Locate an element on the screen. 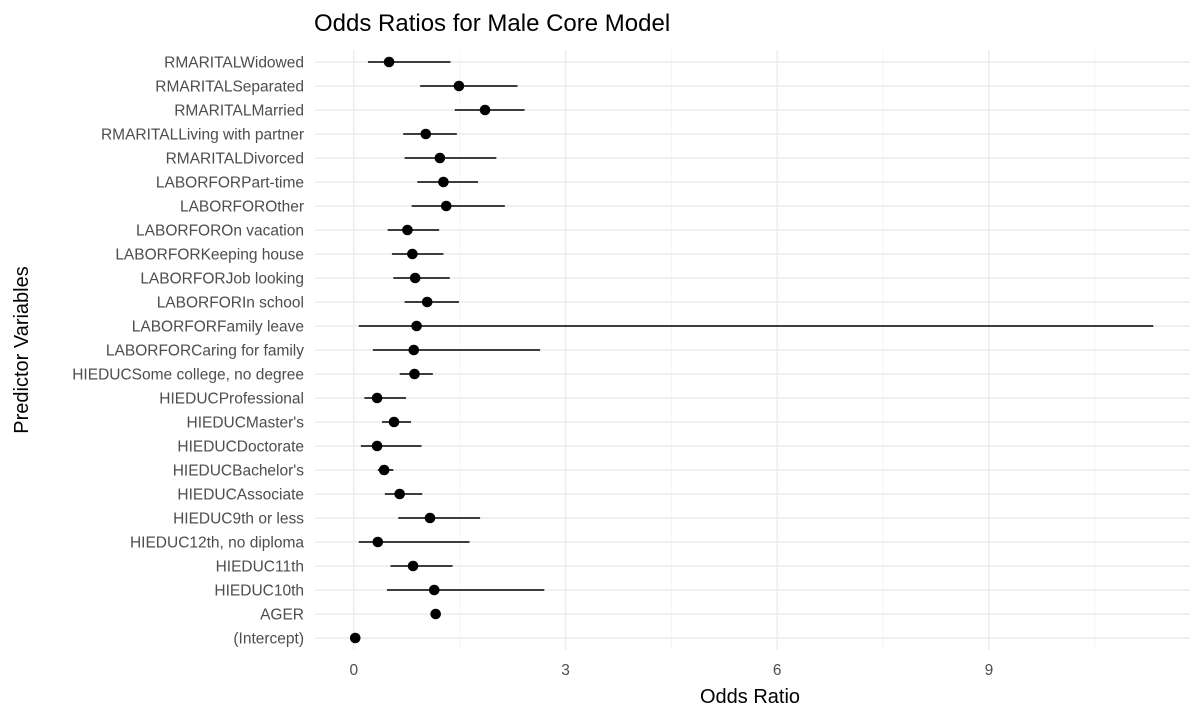 The width and height of the screenshot is (1200, 718). y-tick-label: LABORFORCaring for family is located at coordinates (205, 351).